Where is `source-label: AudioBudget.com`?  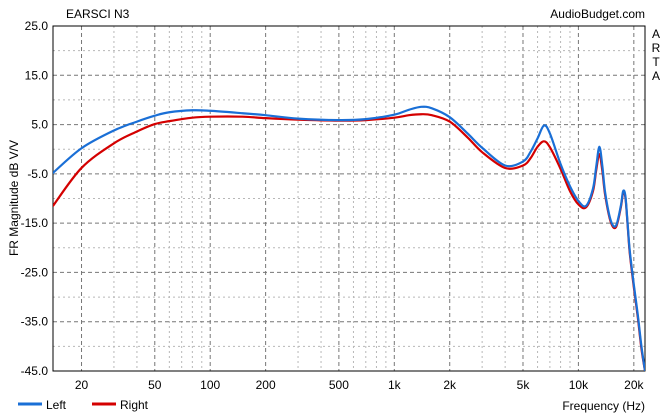 source-label: AudioBudget.com is located at coordinates (597, 14).